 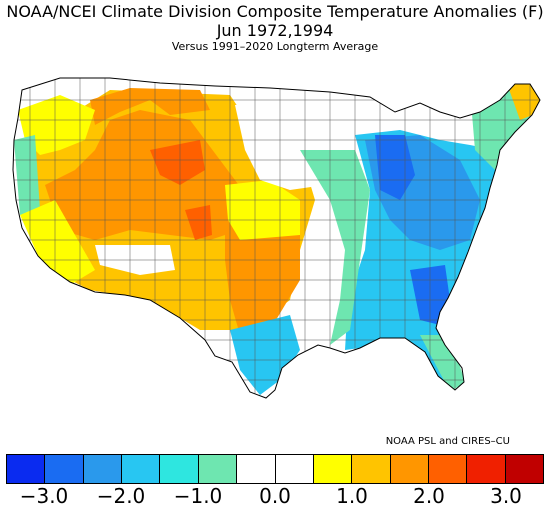 I want to click on map-subtitle: Versus 1991–2020 Longterm Average, so click(x=275, y=46).